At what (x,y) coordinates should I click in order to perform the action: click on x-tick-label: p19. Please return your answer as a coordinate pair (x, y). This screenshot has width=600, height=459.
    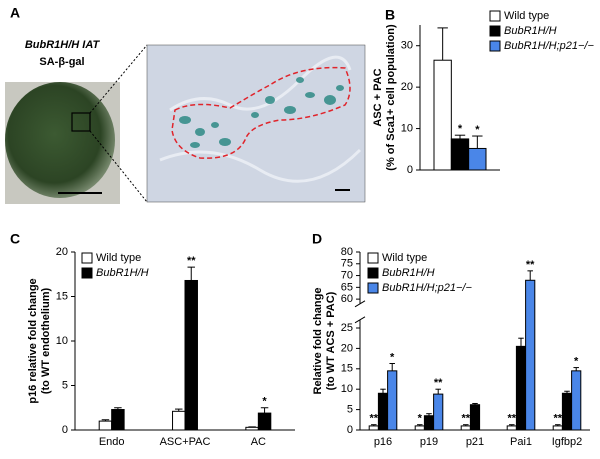
    Looking at the image, I should click on (429, 442).